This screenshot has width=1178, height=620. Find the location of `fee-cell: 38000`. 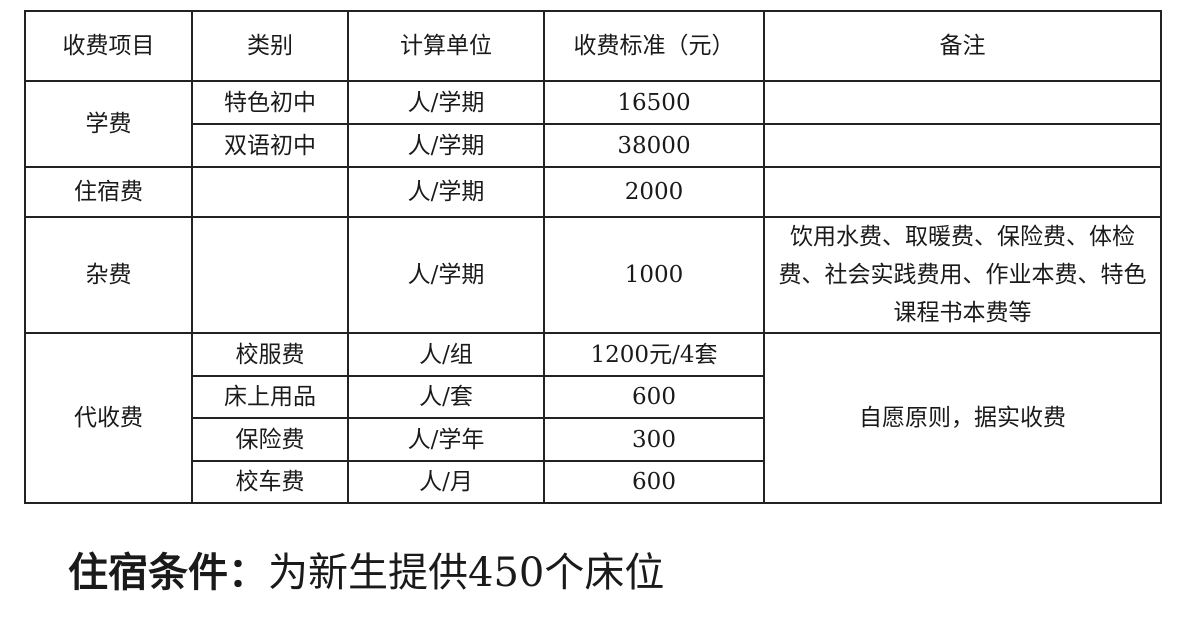

fee-cell: 38000 is located at coordinates (654, 145).